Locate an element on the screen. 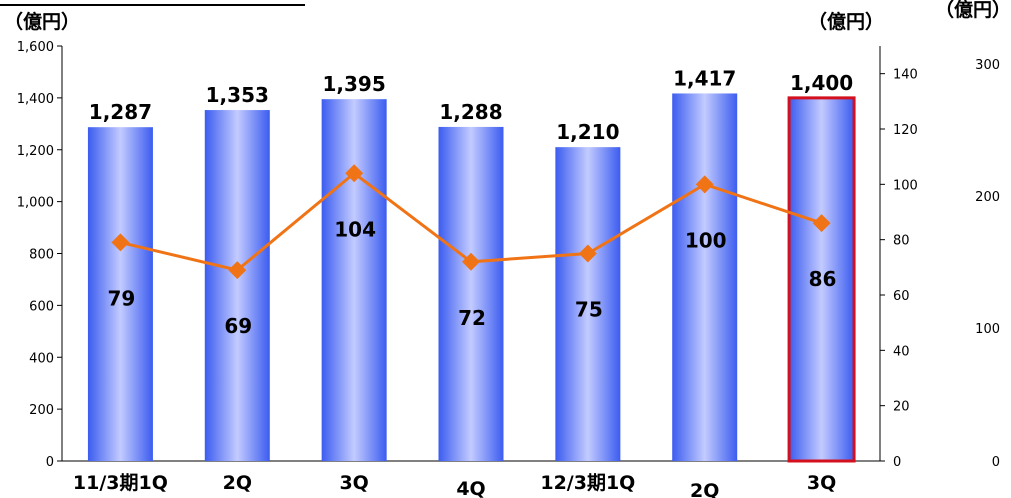  bar-value-label: 1,210 is located at coordinates (587, 132).